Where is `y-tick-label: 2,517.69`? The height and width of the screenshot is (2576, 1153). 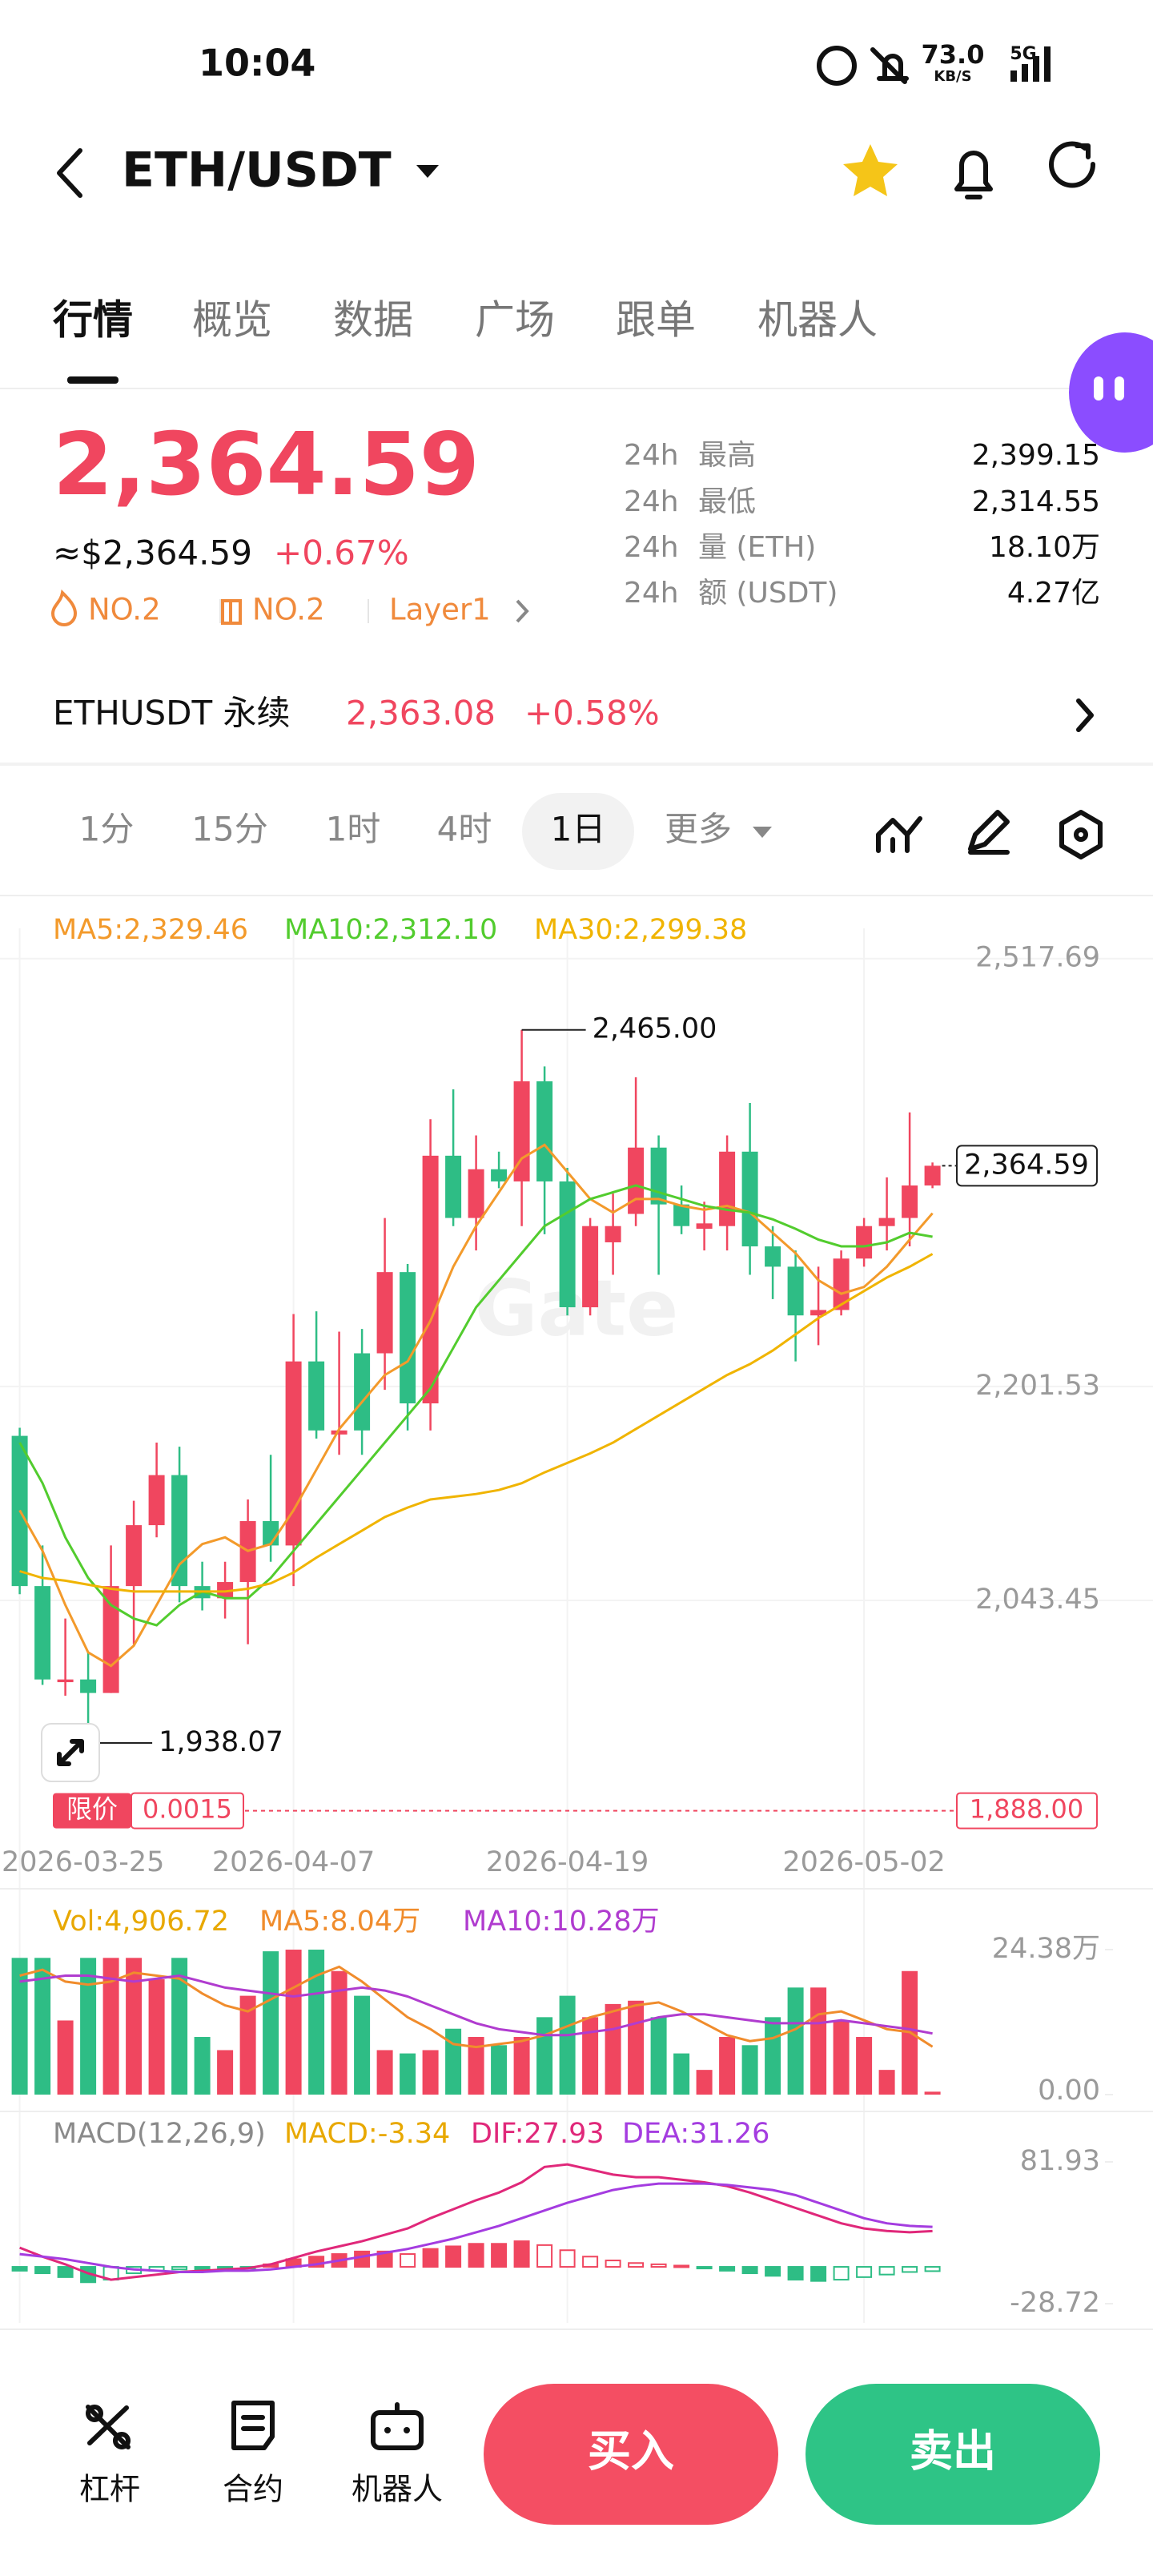
y-tick-label: 2,517.69 is located at coordinates (1037, 958).